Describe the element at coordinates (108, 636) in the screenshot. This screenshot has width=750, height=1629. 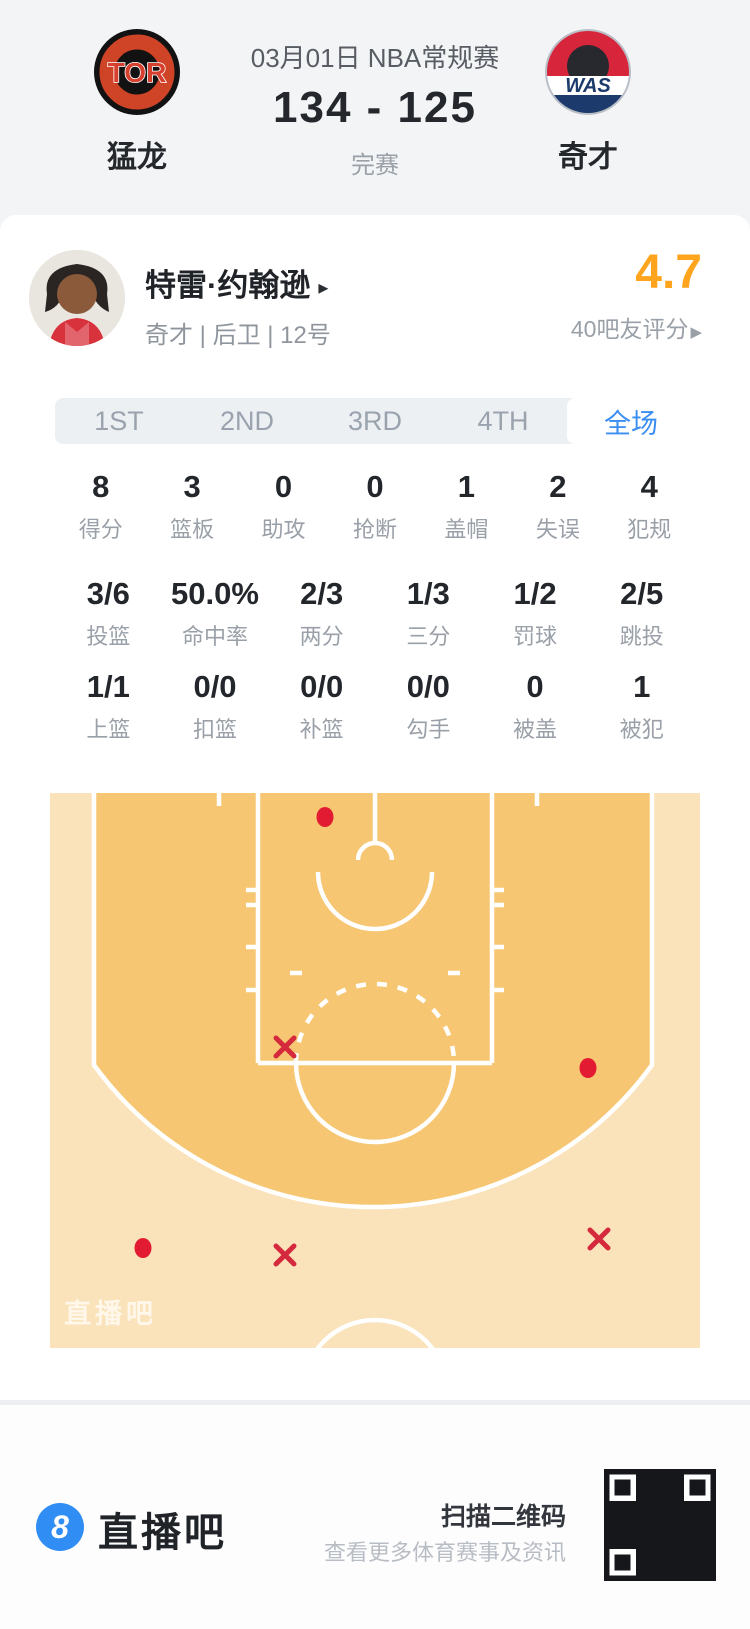
I see `stat-label: 投篮` at that location.